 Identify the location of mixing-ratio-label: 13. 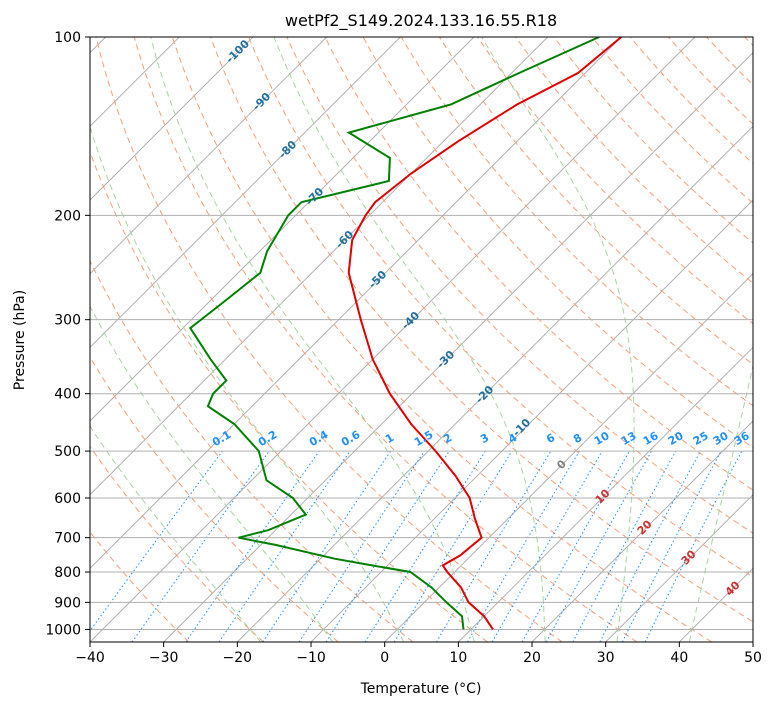
(629, 438).